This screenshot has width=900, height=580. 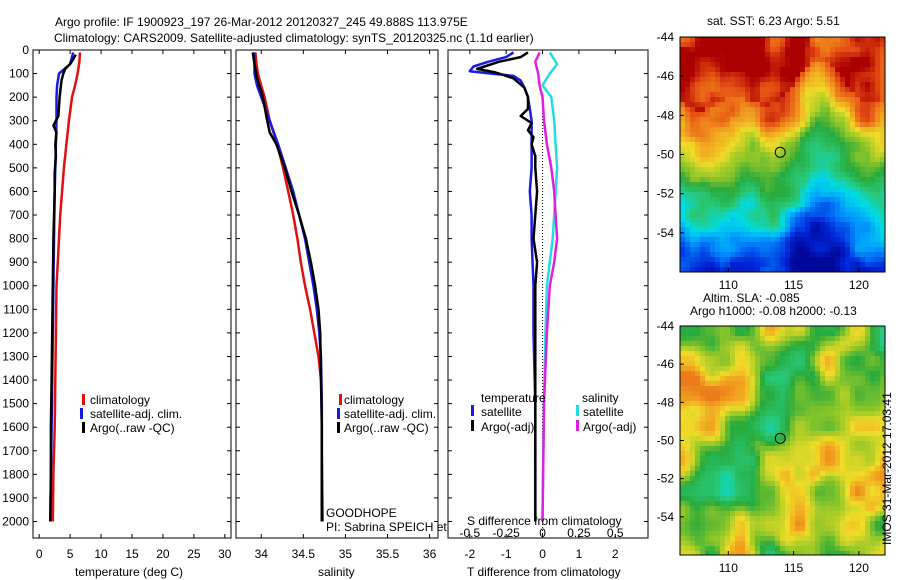 What do you see at coordinates (15, 451) in the screenshot?
I see `depth-tick-label: 1700` at bounding box center [15, 451].